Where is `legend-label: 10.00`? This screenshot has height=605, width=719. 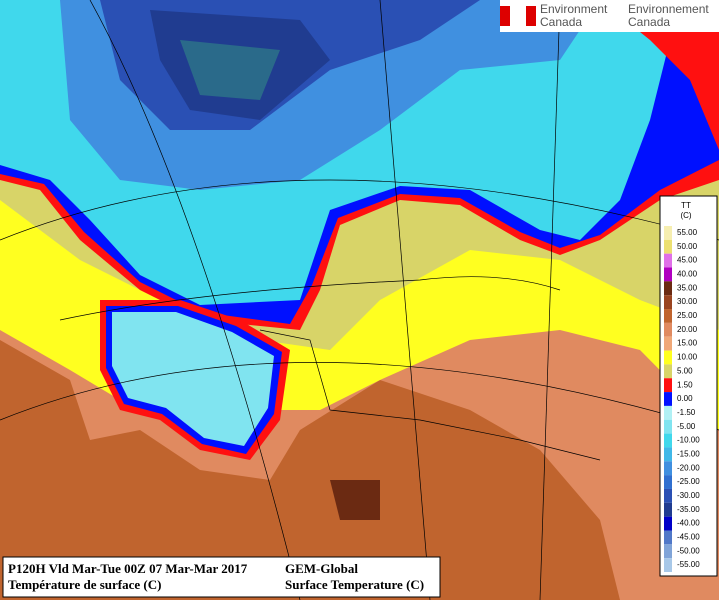 legend-label: 10.00 is located at coordinates (687, 357).